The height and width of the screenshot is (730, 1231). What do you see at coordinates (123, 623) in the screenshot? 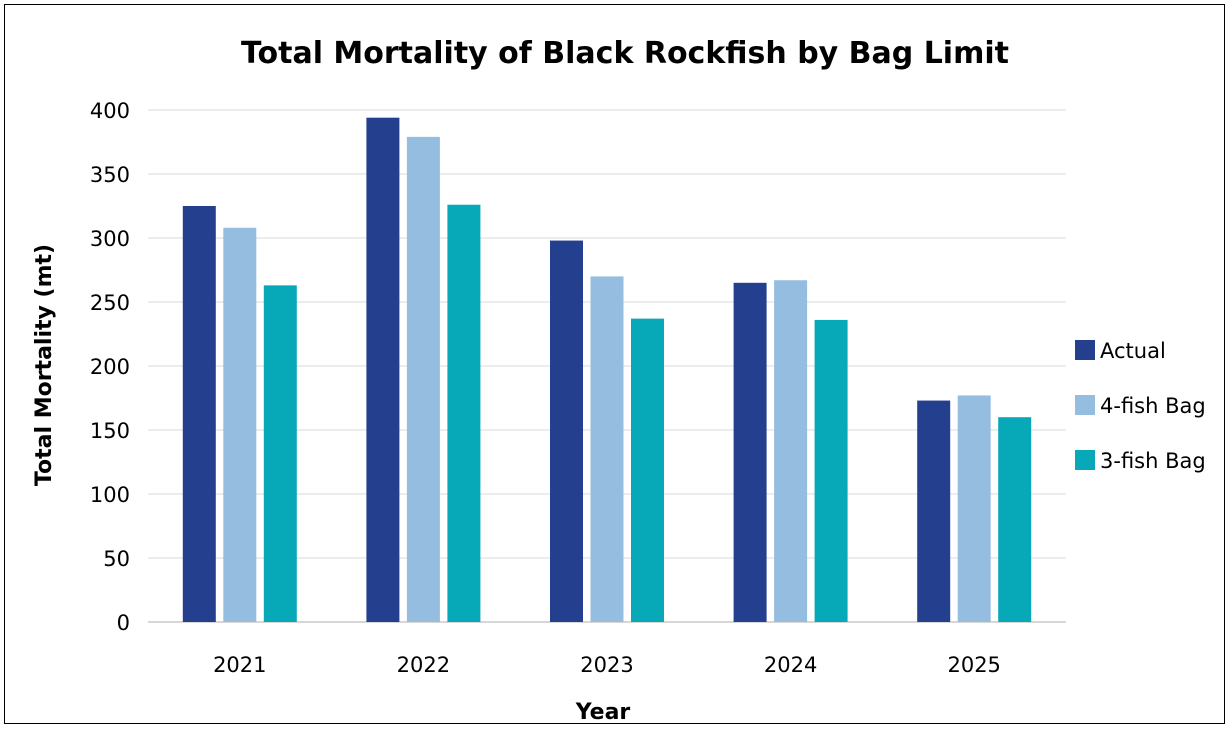
I see `y-tick-label: 0` at bounding box center [123, 623].